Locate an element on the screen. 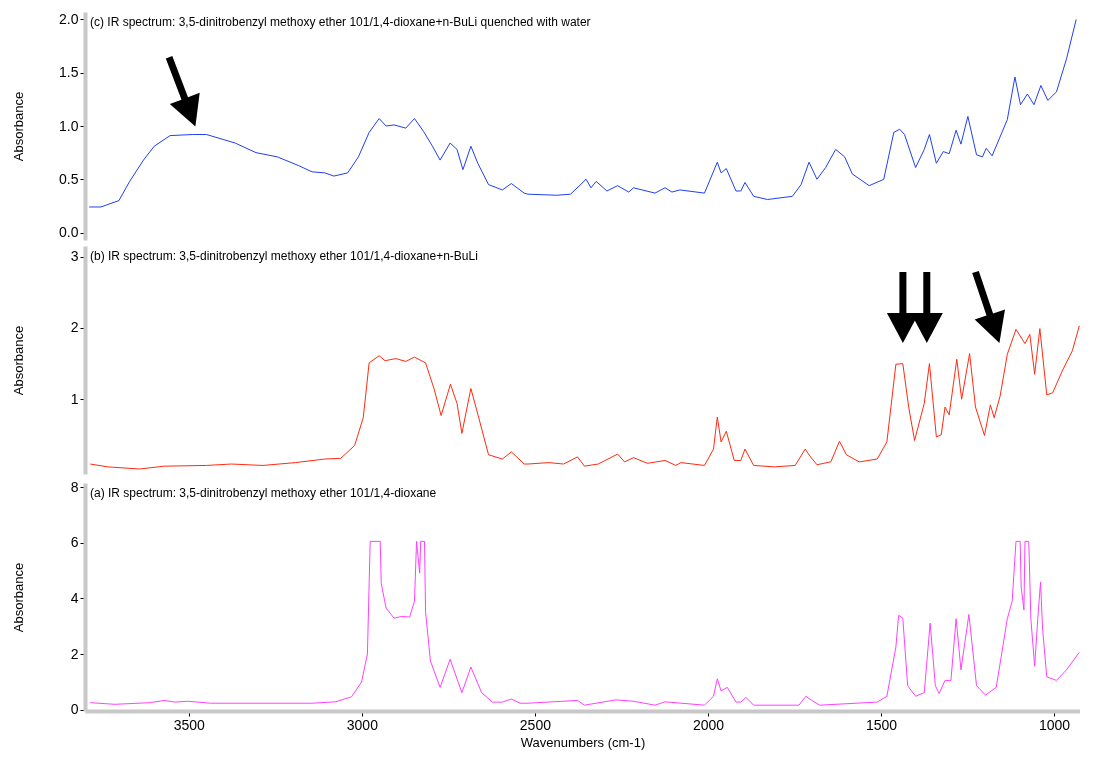 The width and height of the screenshot is (1099, 761). y-tick-label: 1.5 is located at coordinates (69, 72).